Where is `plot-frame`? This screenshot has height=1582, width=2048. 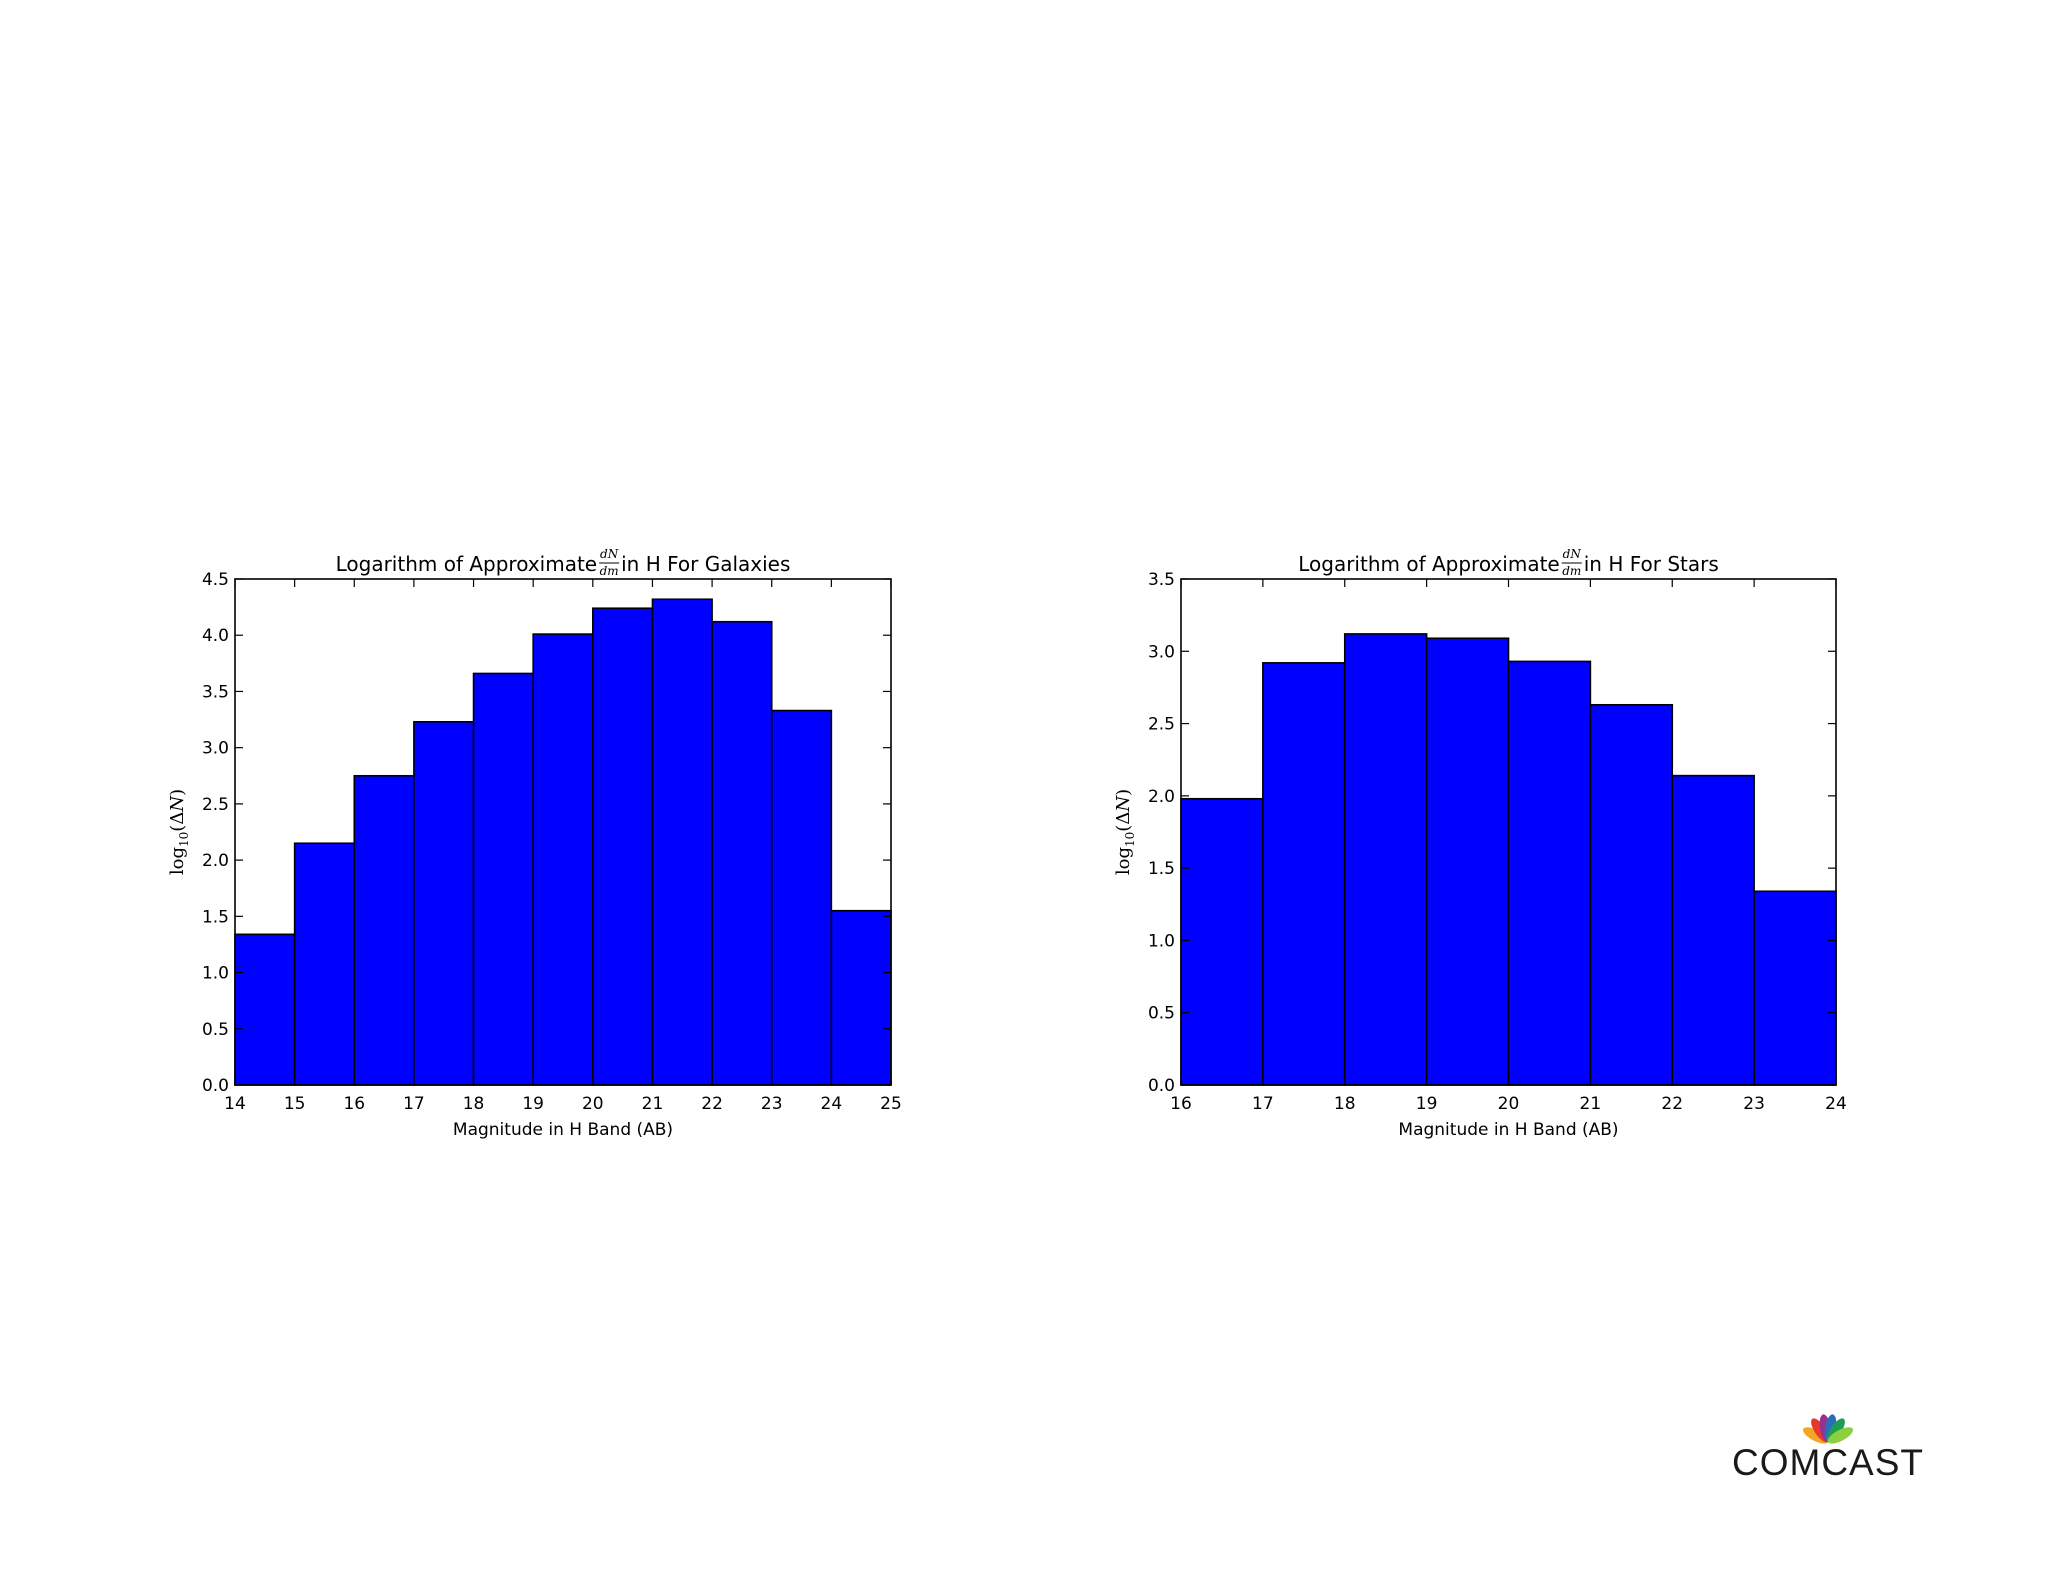
plot-frame is located at coordinates (563, 832).